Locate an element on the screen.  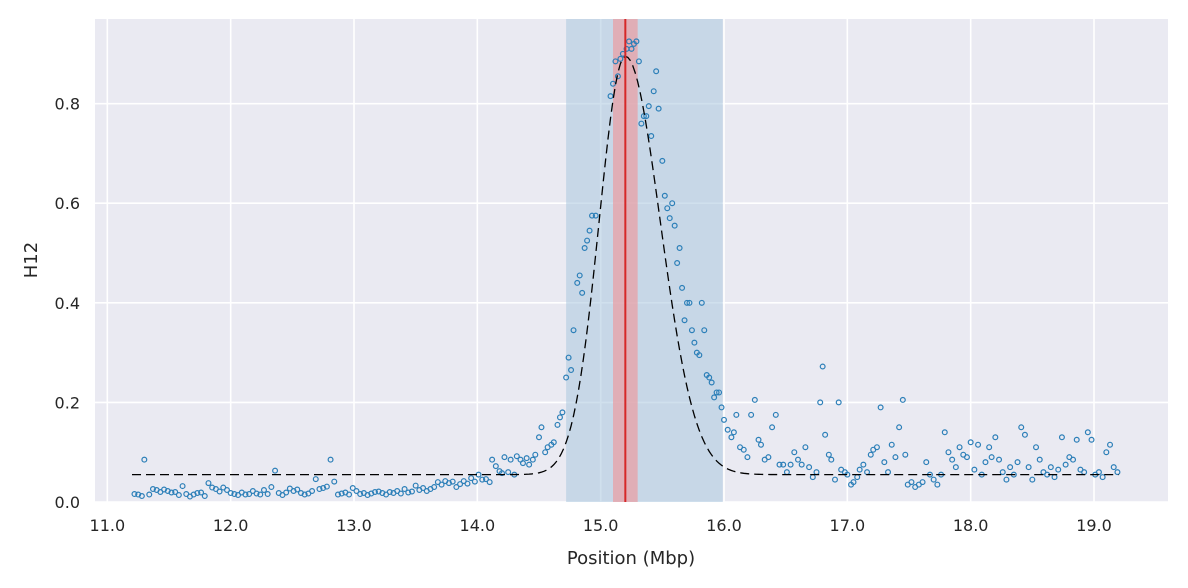
y-tick-label: 0.0 is located at coordinates (67, 502).